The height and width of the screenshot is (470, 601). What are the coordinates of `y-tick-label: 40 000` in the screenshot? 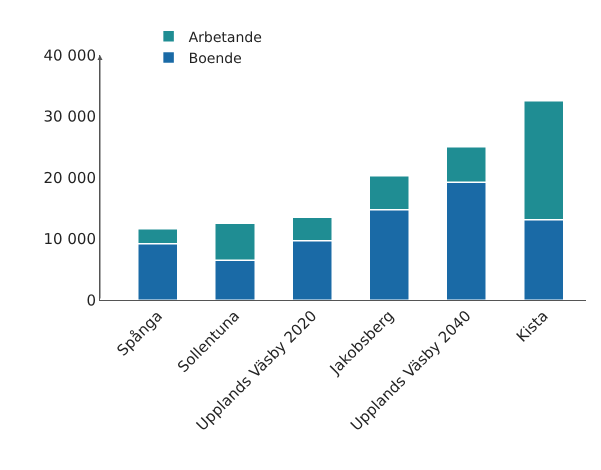 It's located at (70, 55).